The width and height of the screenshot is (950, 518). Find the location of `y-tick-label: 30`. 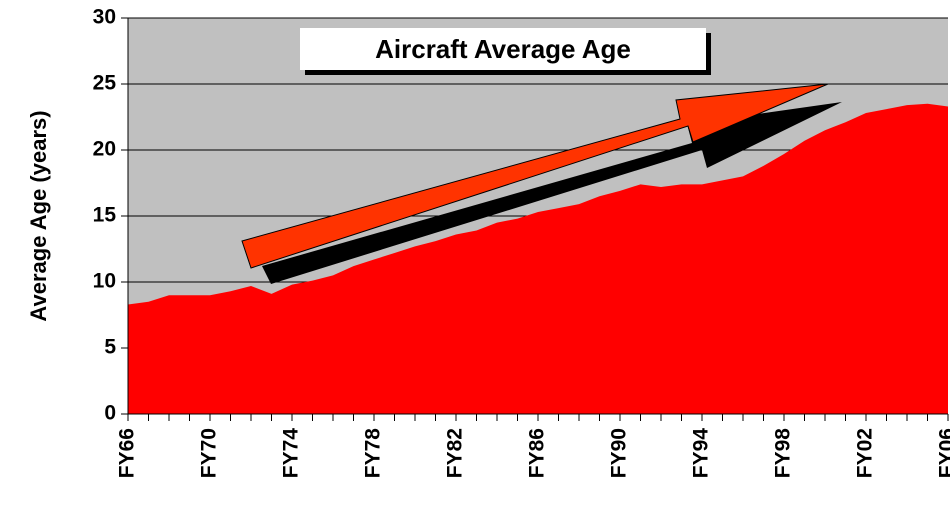

y-tick-label: 30 is located at coordinates (104, 17).